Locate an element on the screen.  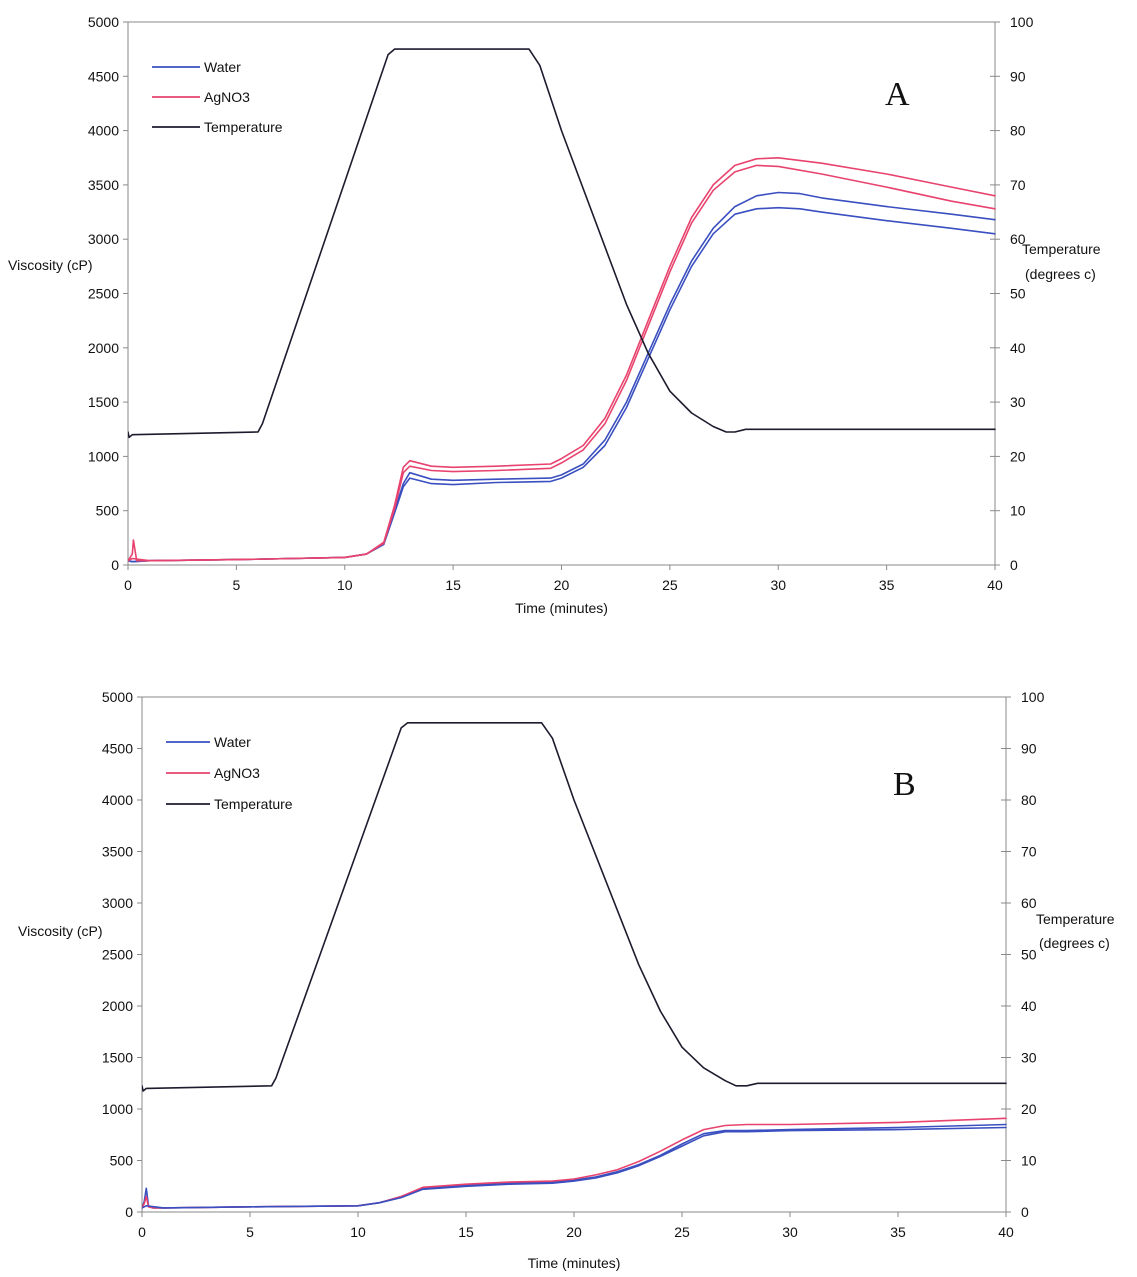
panel-label: B is located at coordinates (904, 784).